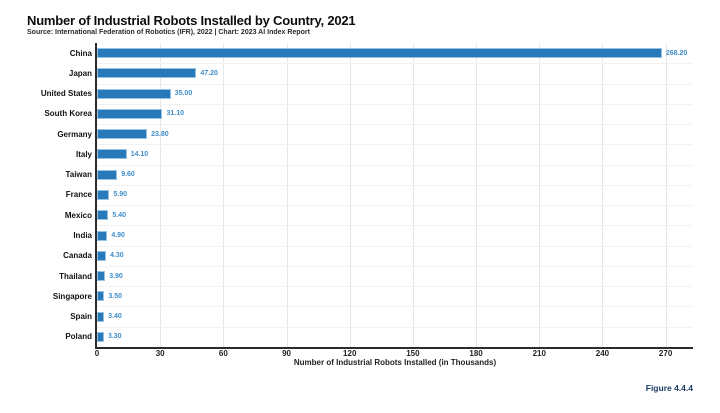 Image resolution: width=720 pixels, height=413 pixels. I want to click on value-label: 5.90, so click(120, 195).